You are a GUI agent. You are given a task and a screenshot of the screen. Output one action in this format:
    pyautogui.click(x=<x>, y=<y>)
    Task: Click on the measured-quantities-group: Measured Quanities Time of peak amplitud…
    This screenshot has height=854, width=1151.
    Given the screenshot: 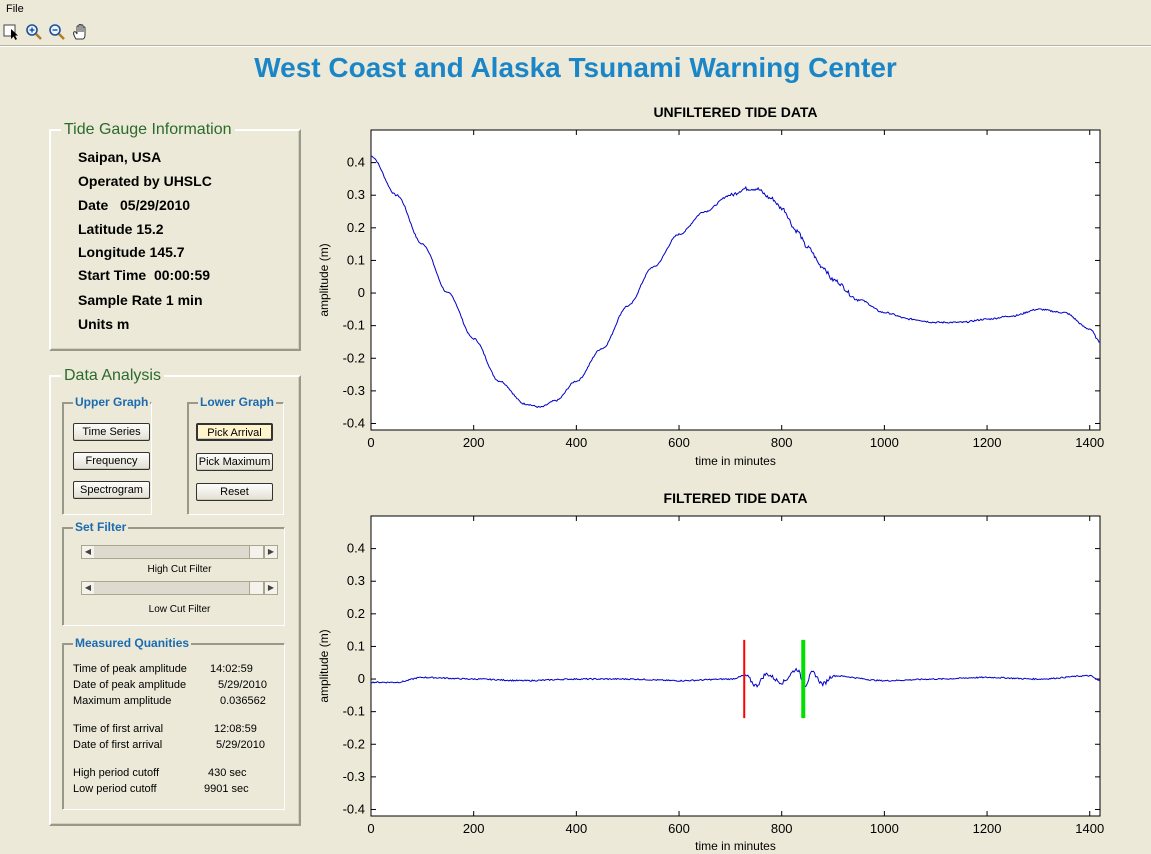 What is the action you would take?
    pyautogui.click(x=173, y=723)
    